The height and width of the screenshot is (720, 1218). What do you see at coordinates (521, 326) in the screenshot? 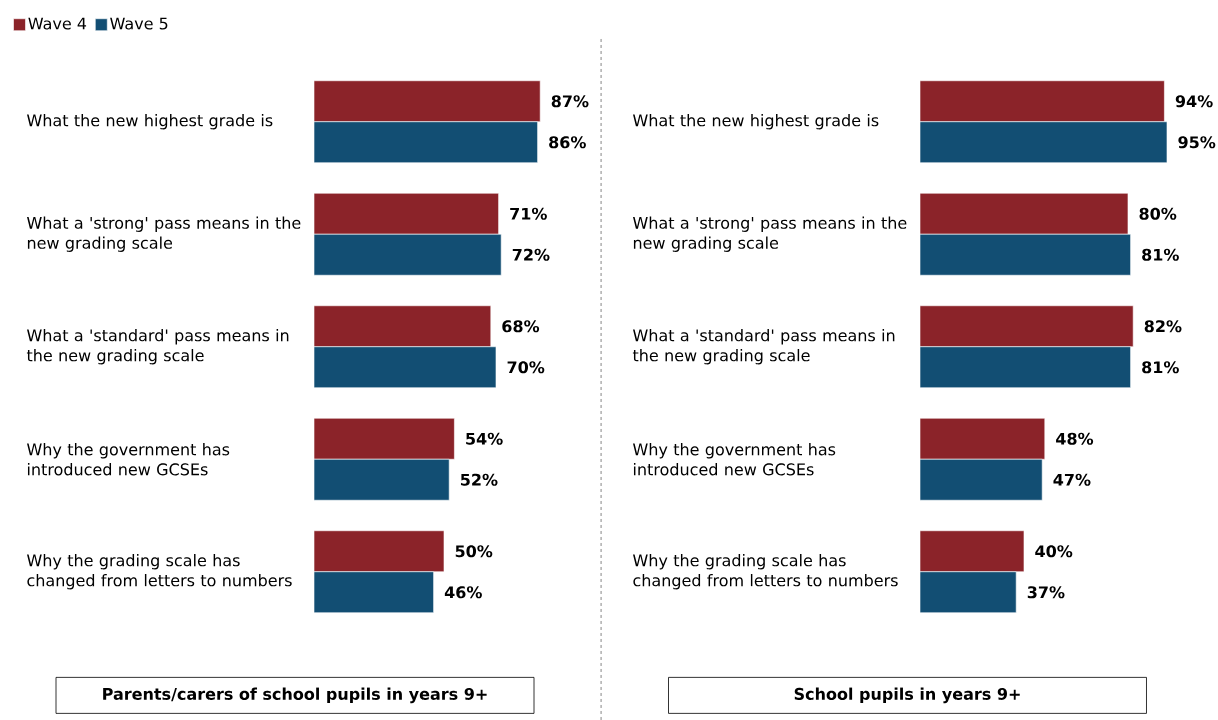
I see `data-label: 68%` at bounding box center [521, 326].